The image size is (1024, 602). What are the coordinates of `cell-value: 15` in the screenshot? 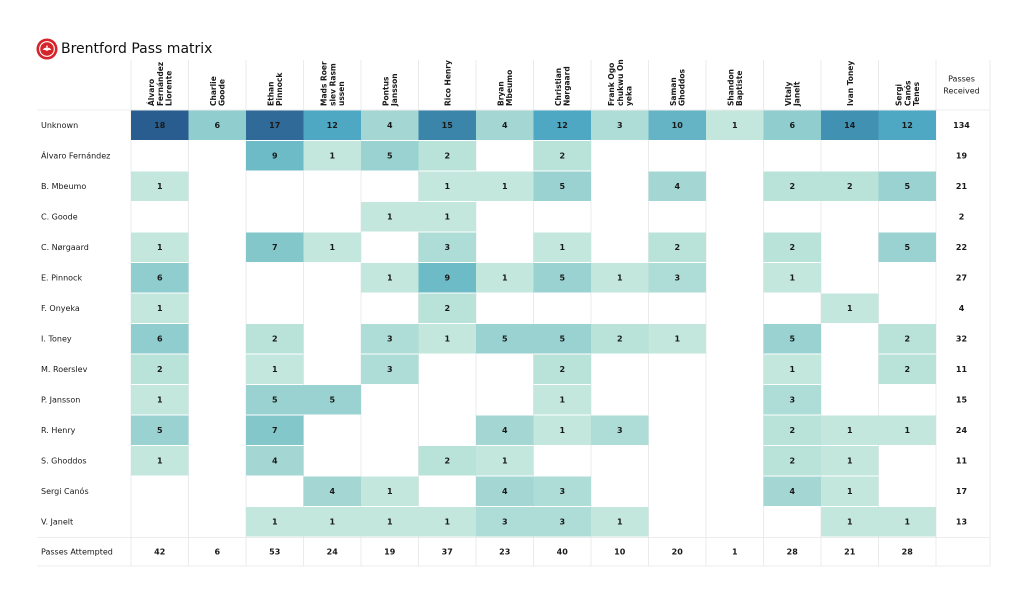 It's located at (448, 125).